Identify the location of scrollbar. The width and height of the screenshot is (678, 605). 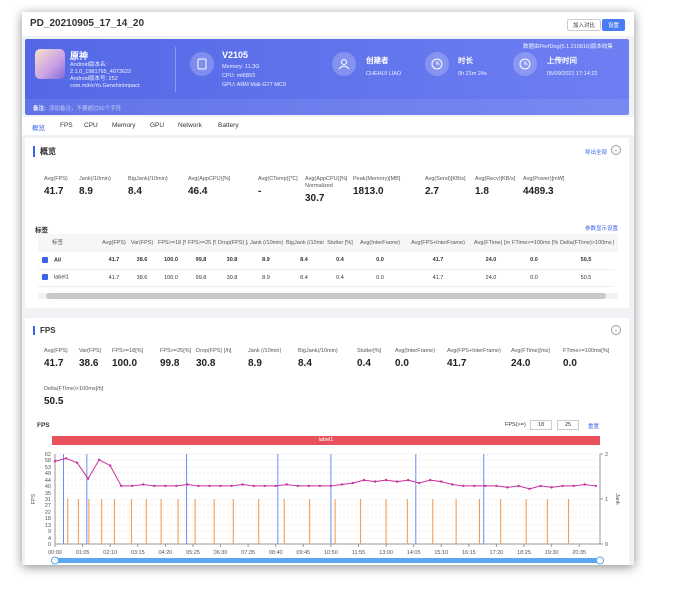
(328, 296).